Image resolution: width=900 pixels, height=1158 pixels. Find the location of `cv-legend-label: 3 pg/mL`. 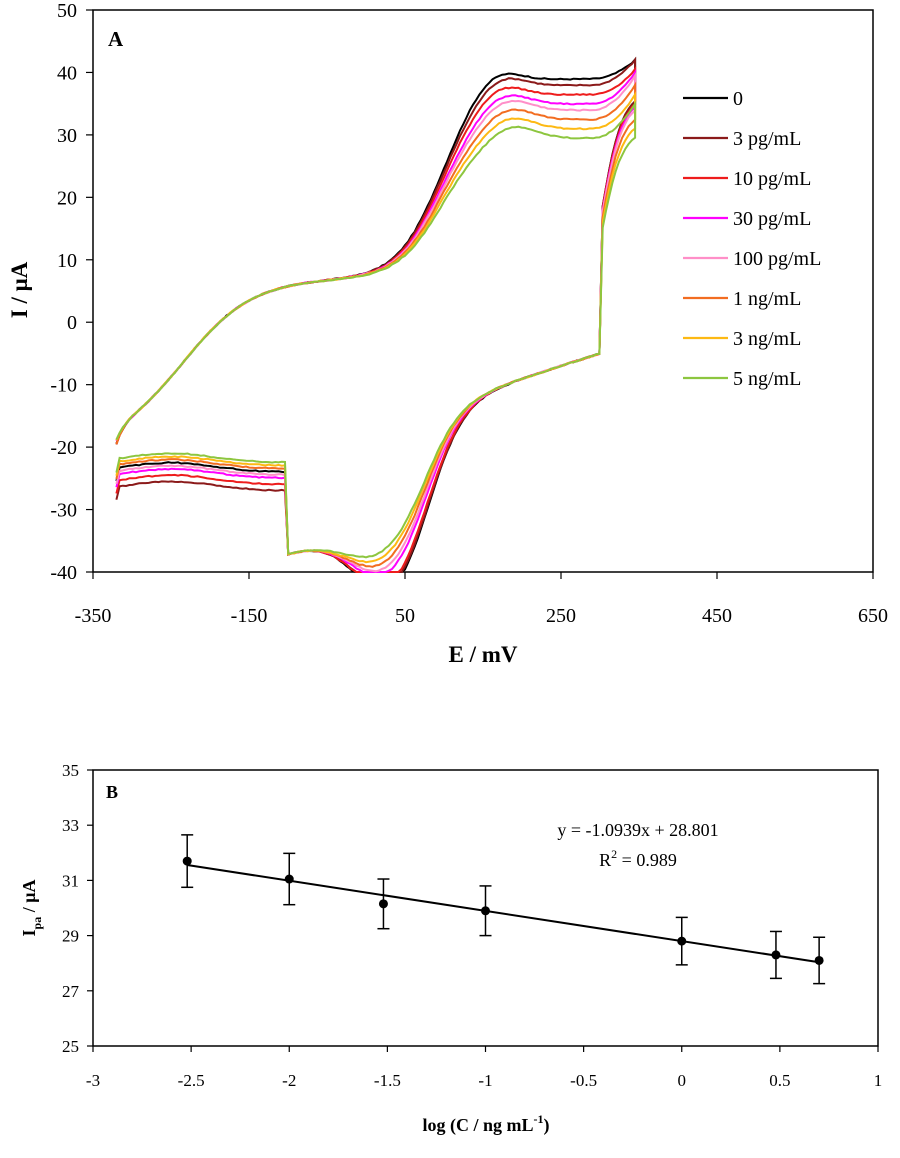

cv-legend-label: 3 pg/mL is located at coordinates (767, 139).